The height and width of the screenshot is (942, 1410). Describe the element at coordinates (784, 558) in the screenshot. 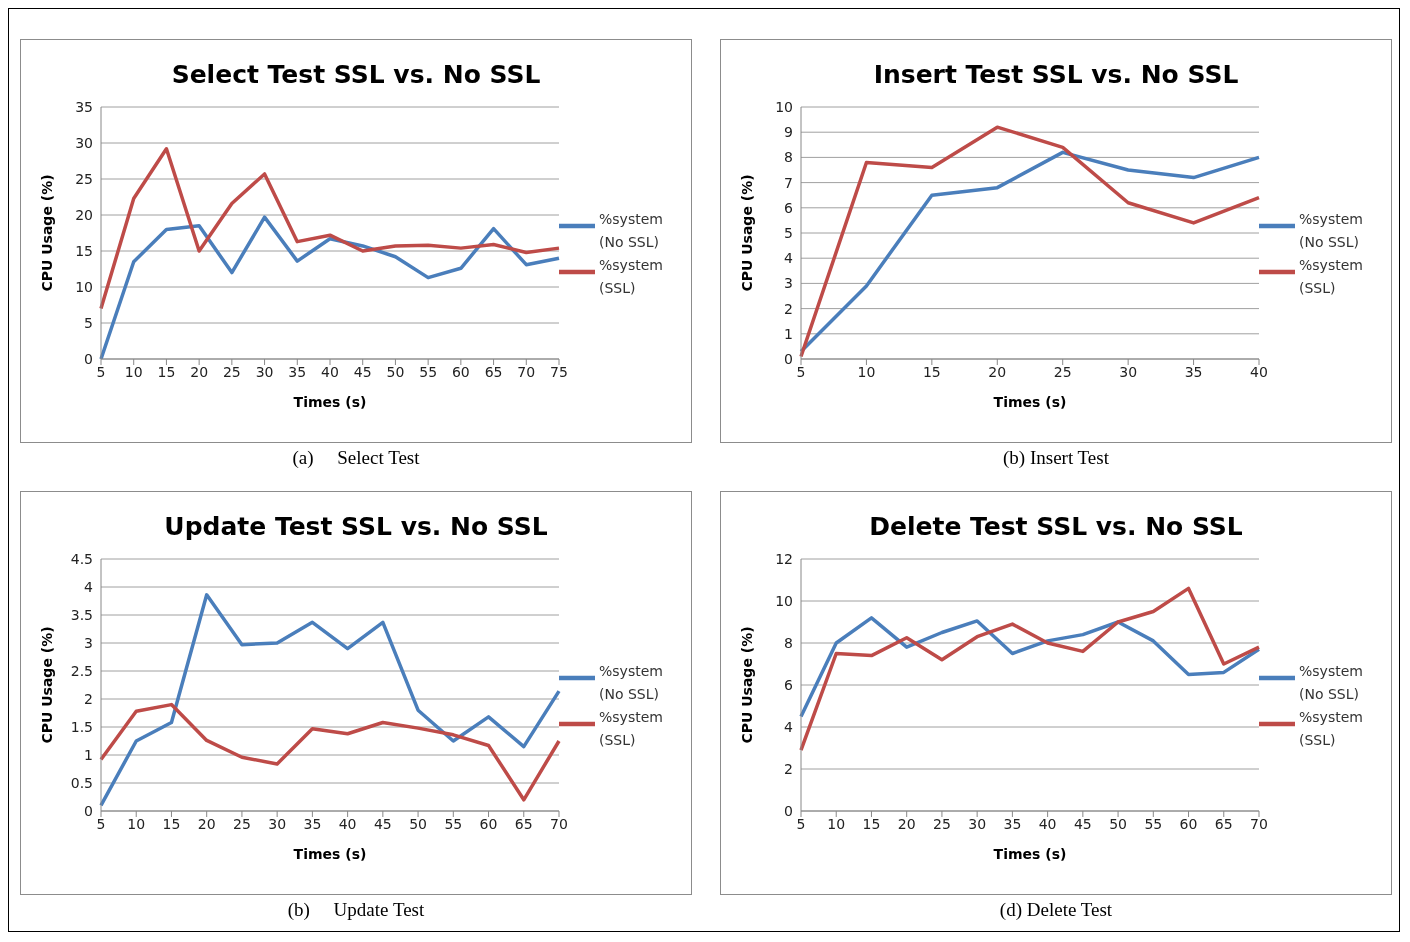

I see `y-tick-label: 12` at that location.